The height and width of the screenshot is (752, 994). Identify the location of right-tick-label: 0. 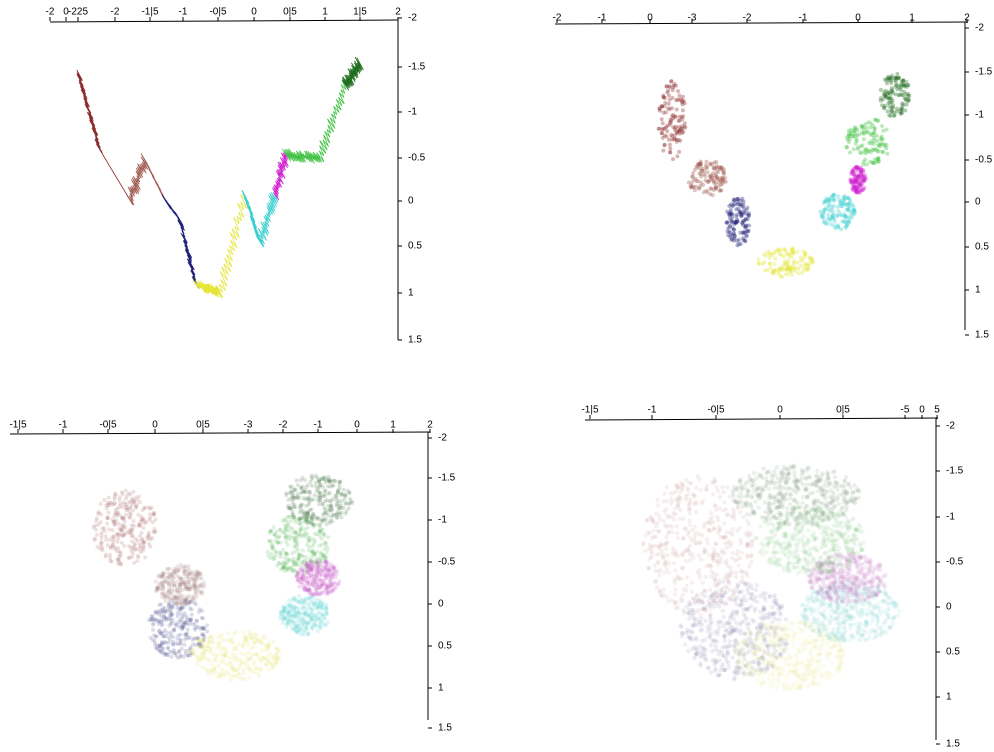
(411, 201).